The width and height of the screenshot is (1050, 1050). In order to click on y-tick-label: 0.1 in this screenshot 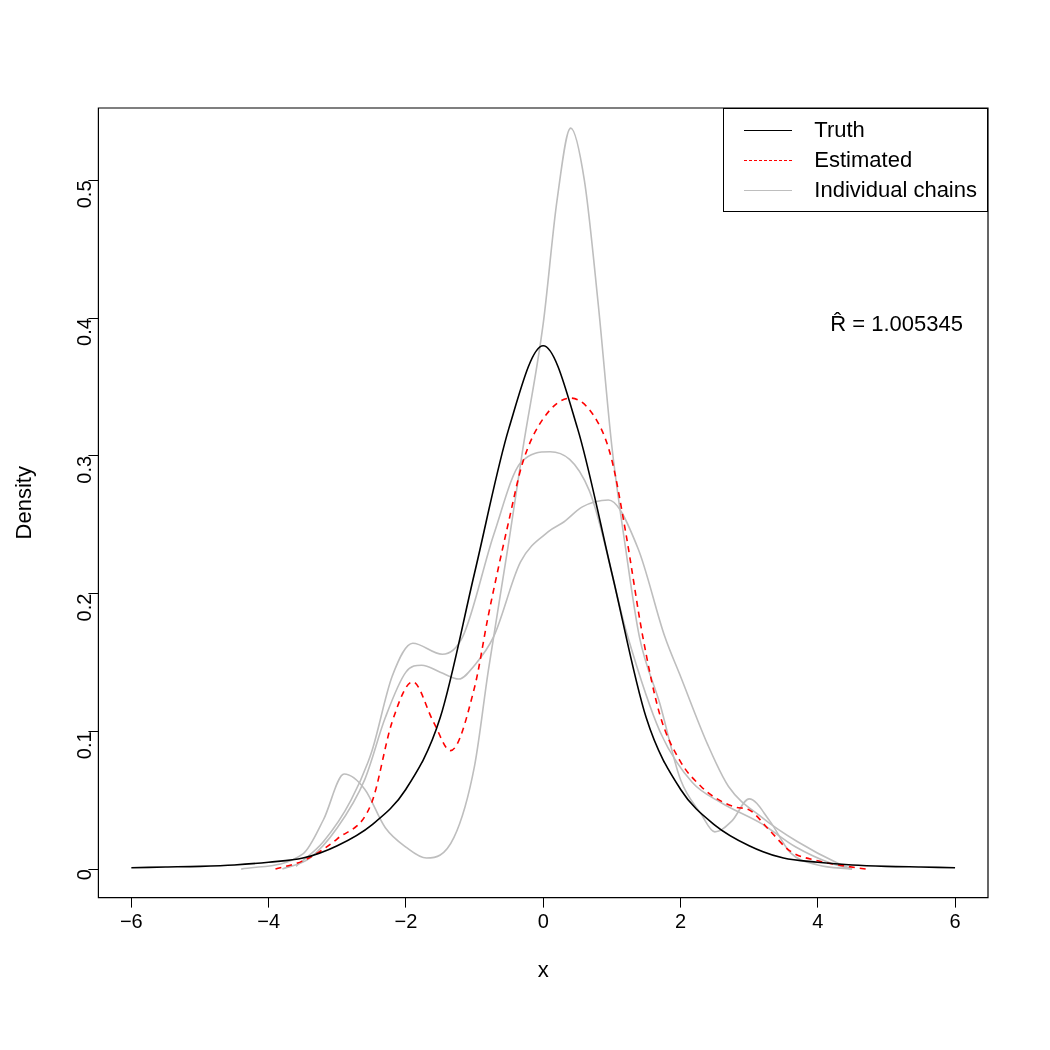, I will do `click(83, 745)`.